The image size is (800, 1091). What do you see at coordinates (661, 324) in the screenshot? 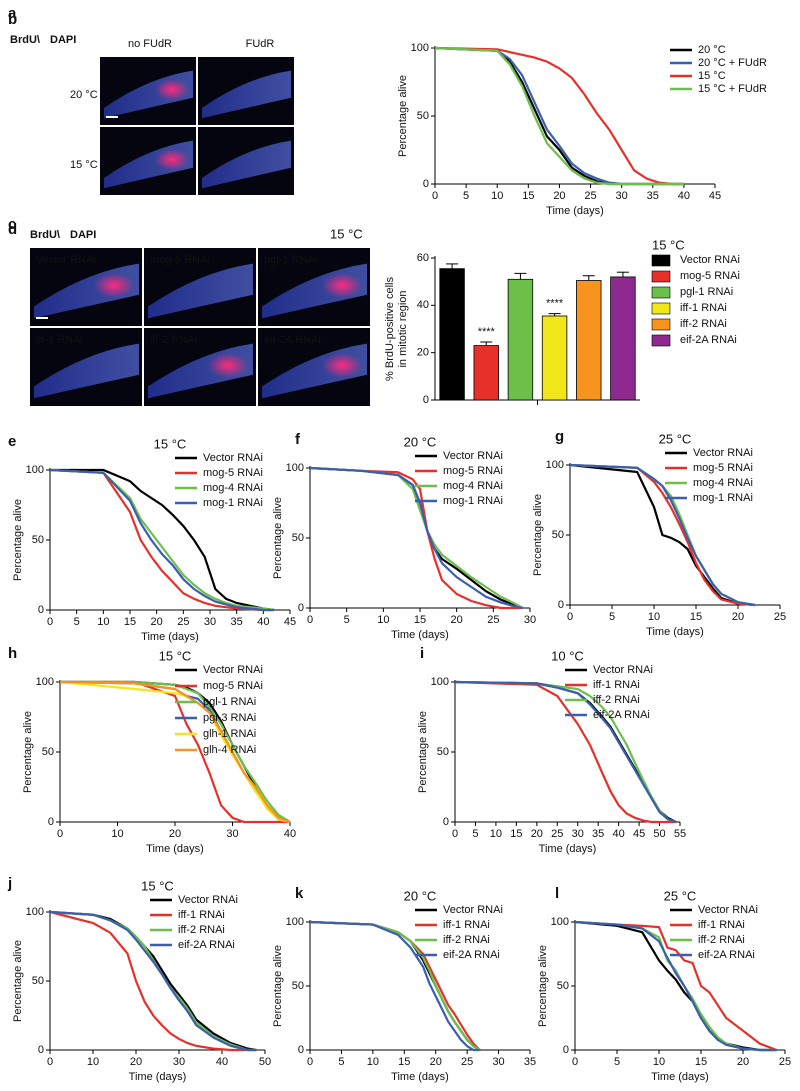
I see `legend-swatch` at bounding box center [661, 324].